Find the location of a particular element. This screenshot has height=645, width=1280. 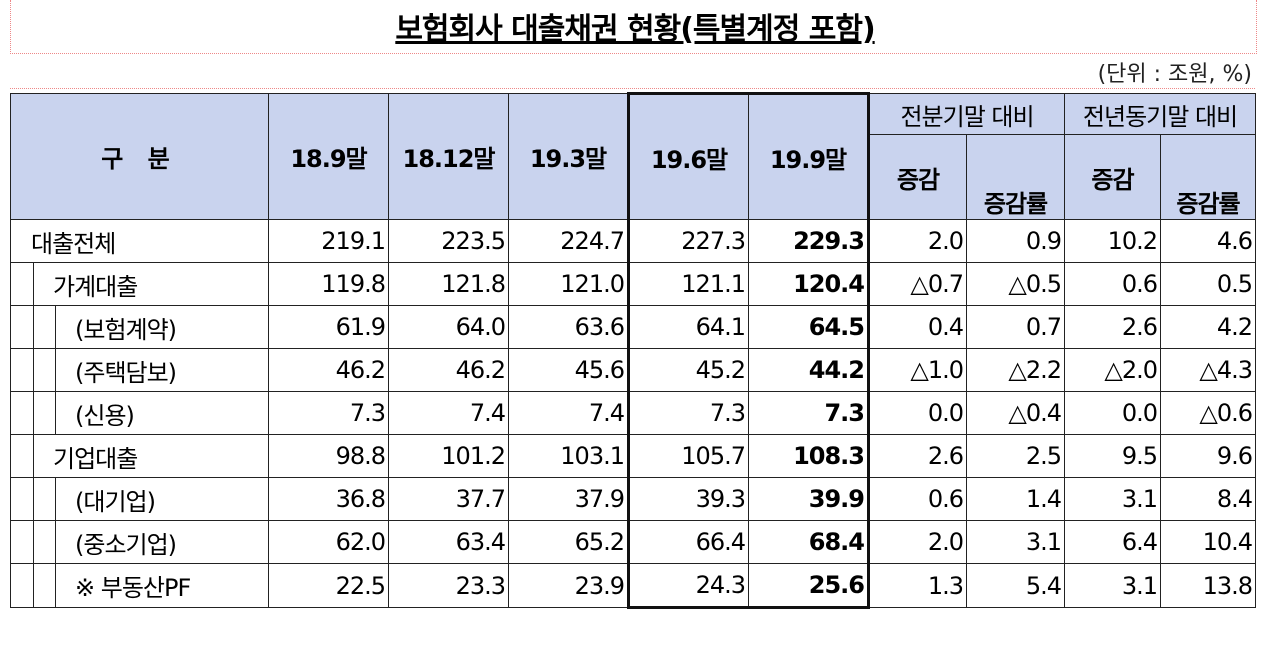

value-cell: △0.5 is located at coordinates (1015, 284).